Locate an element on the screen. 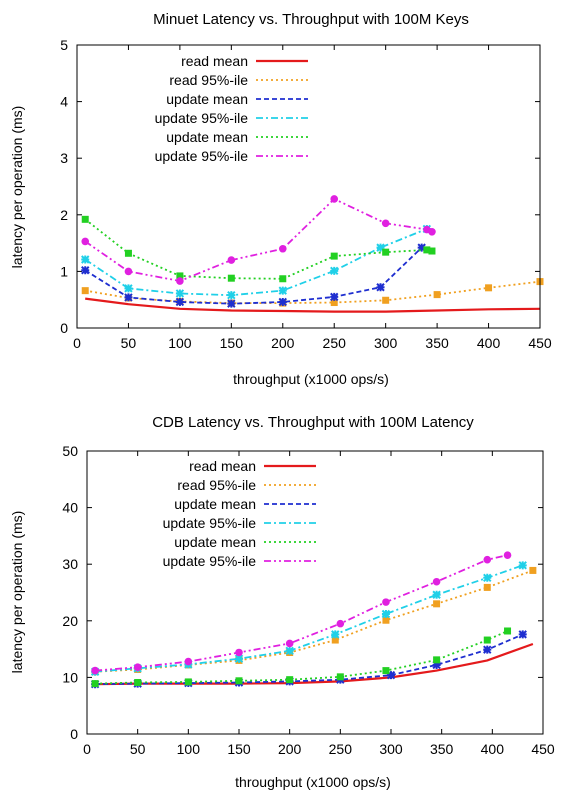  y-tick-label: 20 is located at coordinates (70, 621).